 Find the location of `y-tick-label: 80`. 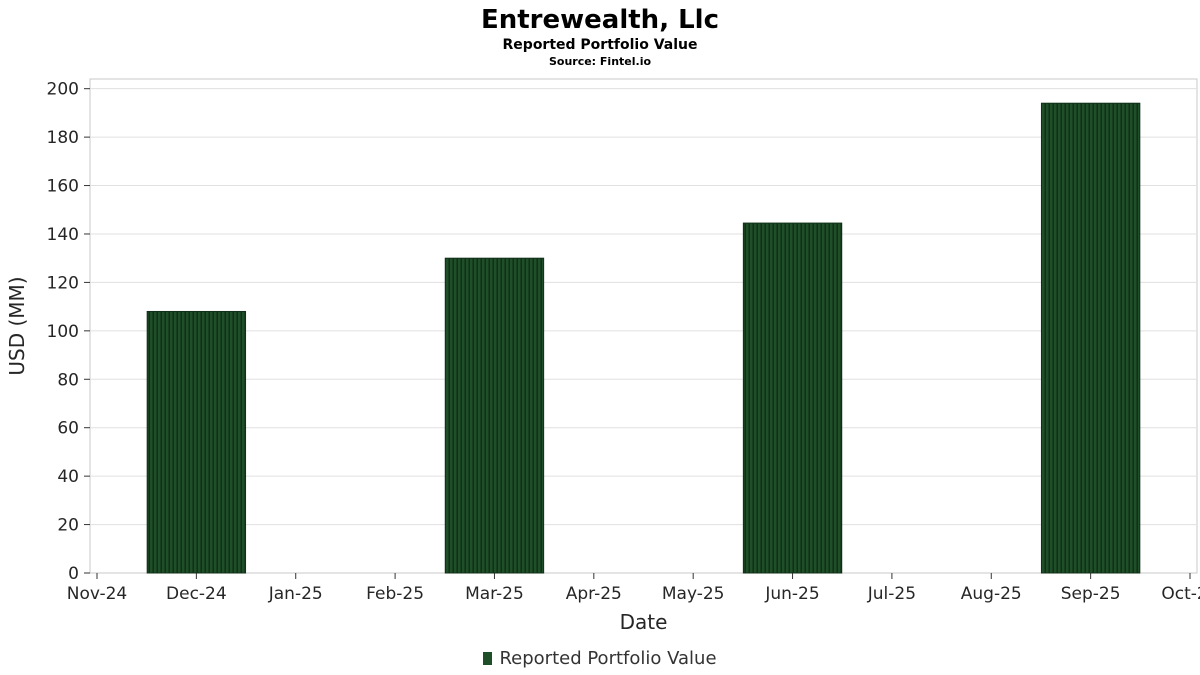

y-tick-label: 80 is located at coordinates (68, 380).